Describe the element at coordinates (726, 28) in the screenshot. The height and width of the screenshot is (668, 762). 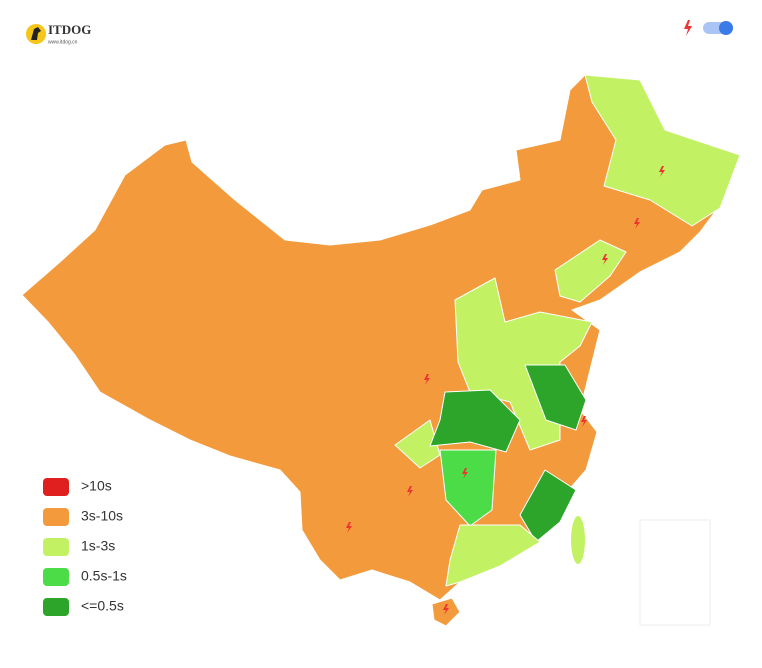
I see `toggle-knob` at that location.